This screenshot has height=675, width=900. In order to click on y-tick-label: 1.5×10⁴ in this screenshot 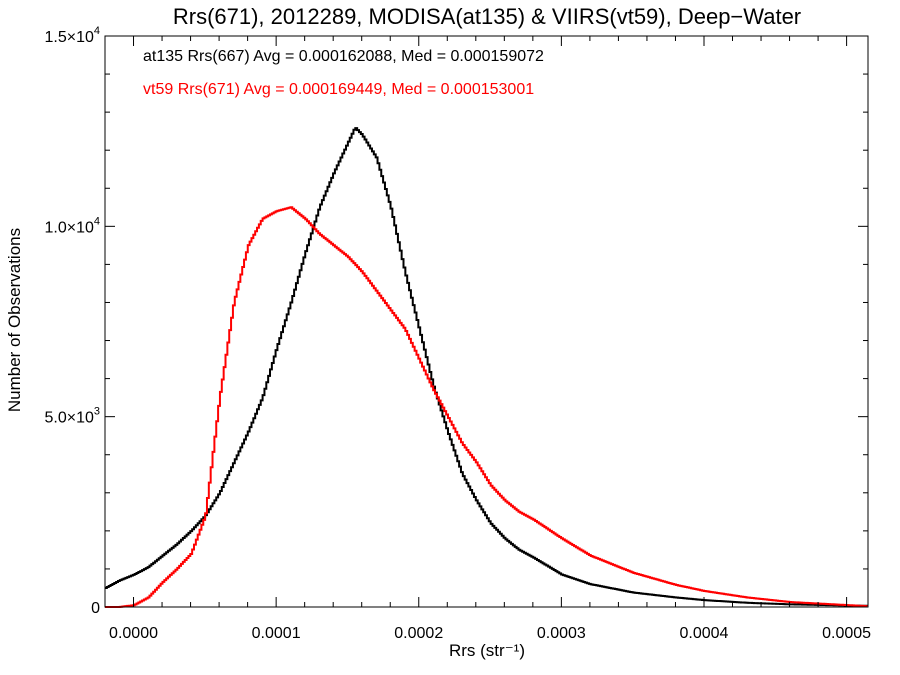, I will do `click(72, 35)`.